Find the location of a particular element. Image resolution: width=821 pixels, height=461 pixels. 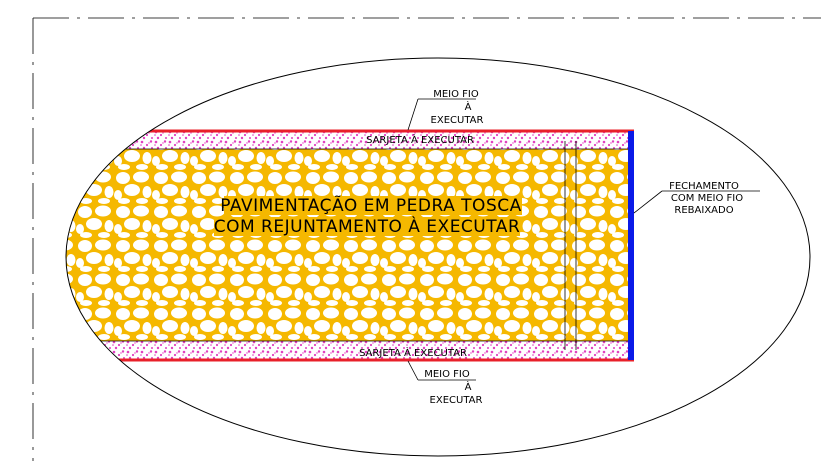

meio-fio-top-line-3: EXECUTAR is located at coordinates (457, 120).